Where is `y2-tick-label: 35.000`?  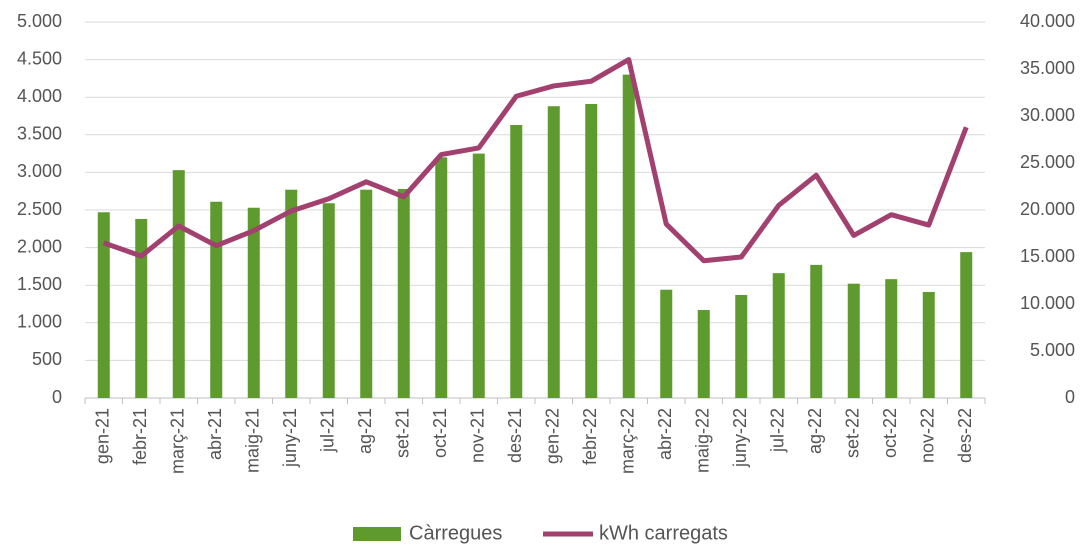 y2-tick-label: 35.000 is located at coordinates (1047, 68).